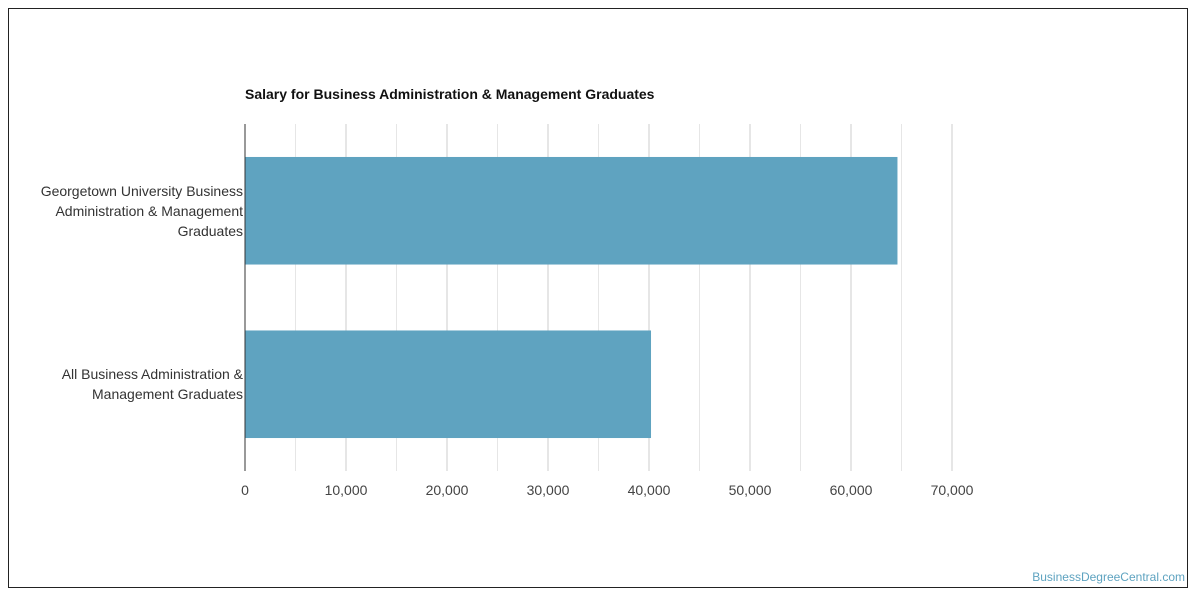 The height and width of the screenshot is (600, 1200). Describe the element at coordinates (1108, 577) in the screenshot. I see `watermark-link: BusinessDegreeCentral.com` at that location.